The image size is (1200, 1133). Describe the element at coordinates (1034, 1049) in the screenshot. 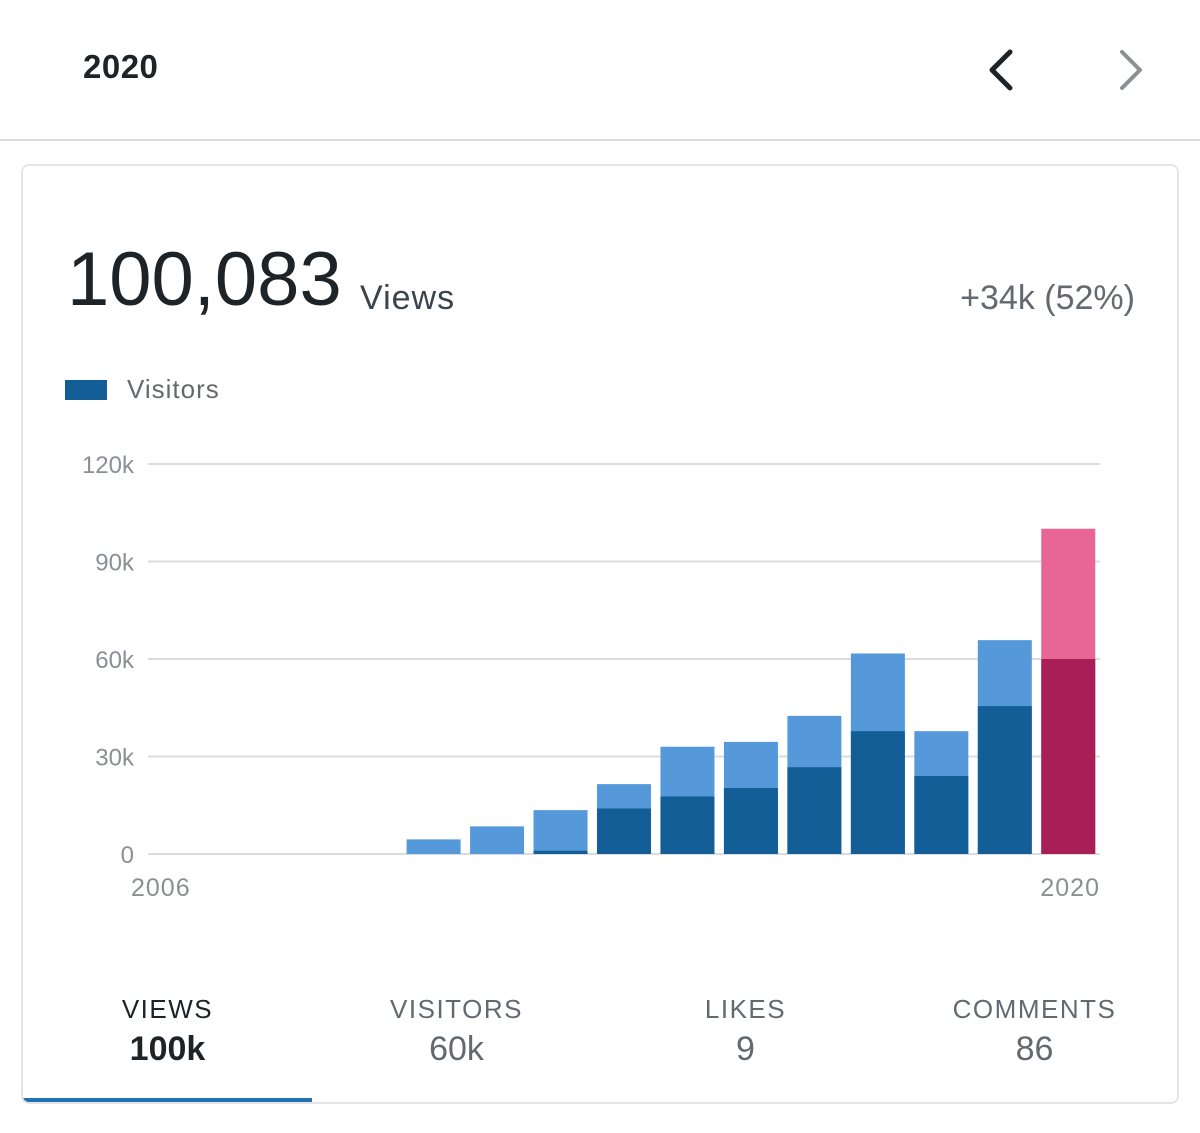

I see `tab-comments-value: 86` at that location.